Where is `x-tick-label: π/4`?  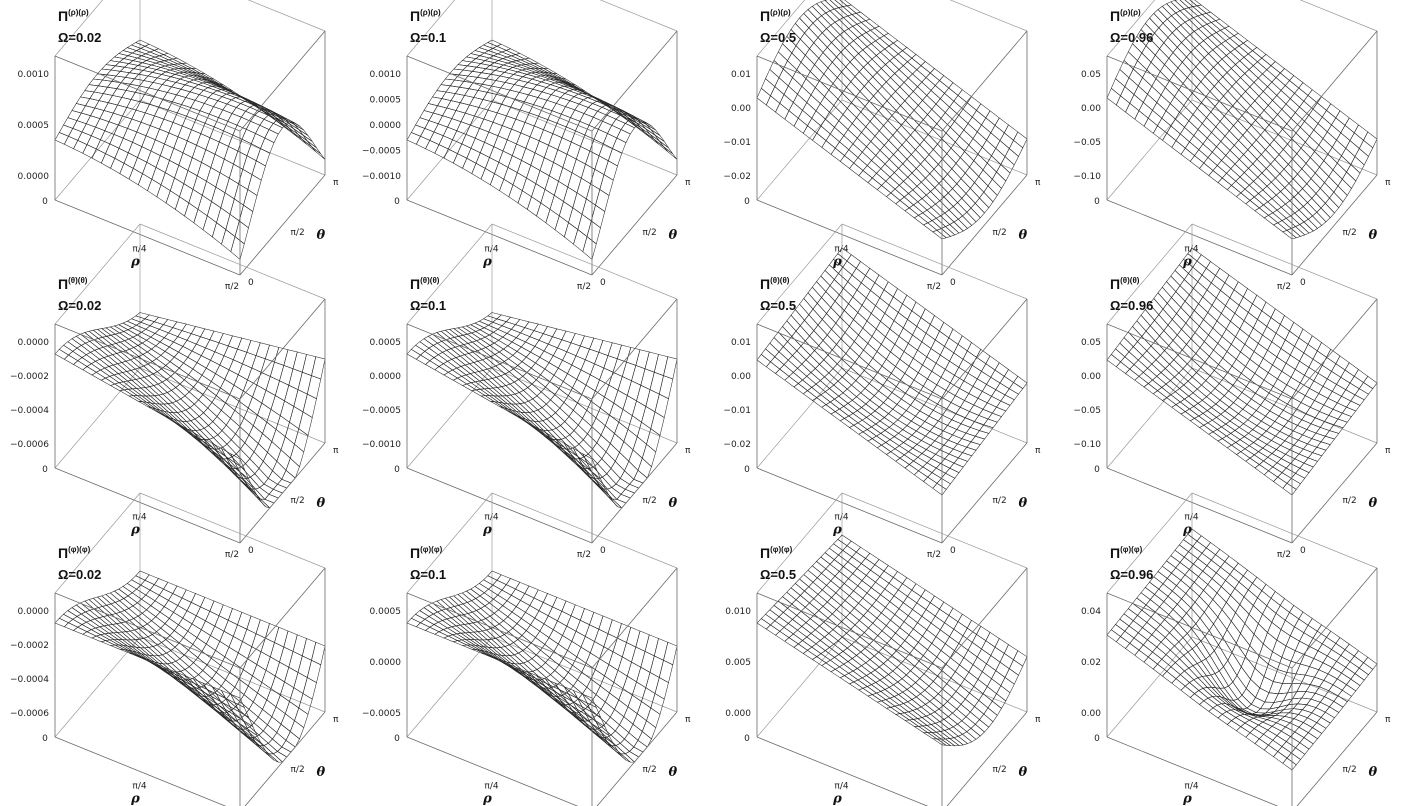 x-tick-label: π/4 is located at coordinates (491, 518).